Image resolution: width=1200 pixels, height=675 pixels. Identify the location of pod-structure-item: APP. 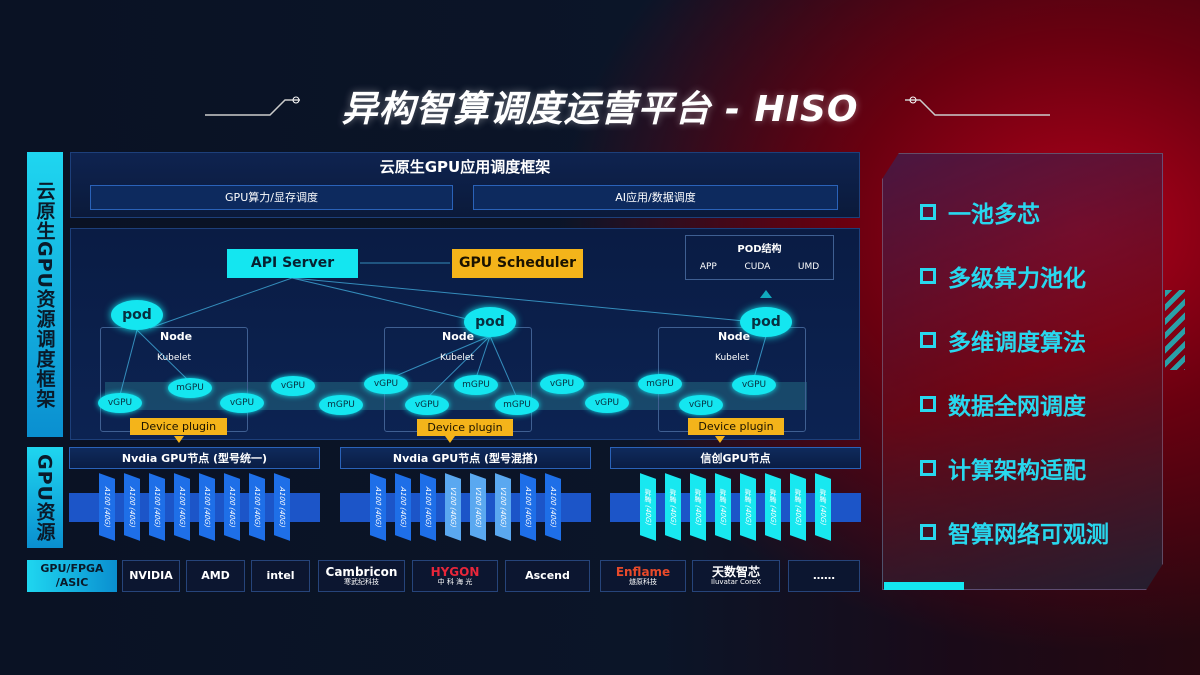
(708, 267).